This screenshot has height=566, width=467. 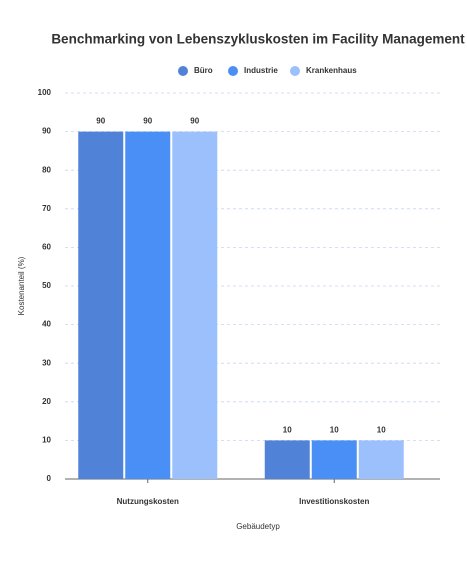 I want to click on legend-label: Krankenhaus, so click(x=331, y=70).